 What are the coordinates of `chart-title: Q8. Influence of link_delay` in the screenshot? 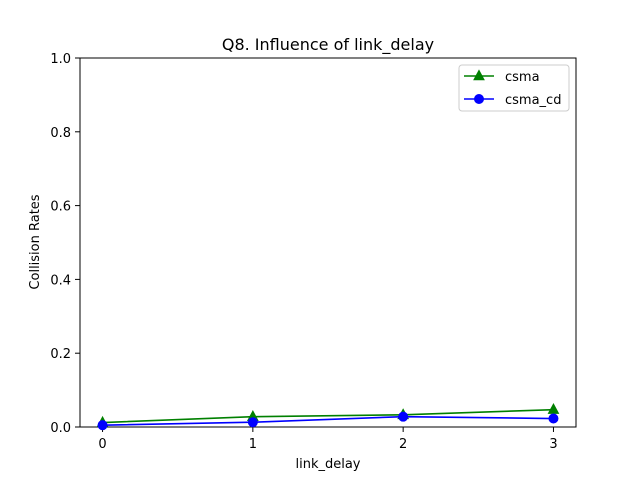 It's located at (328, 45).